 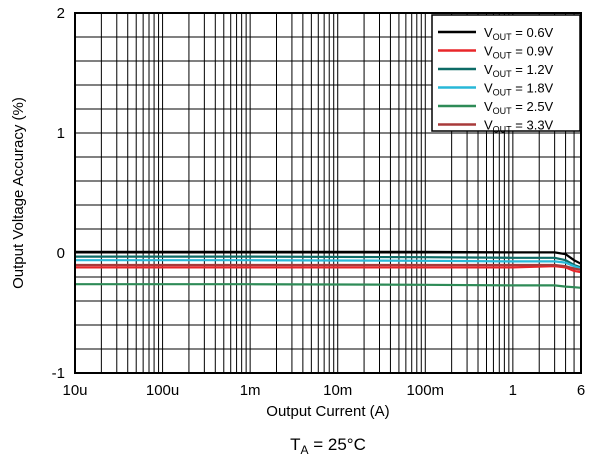 I want to click on y-tick-label: 0, so click(x=61, y=253).